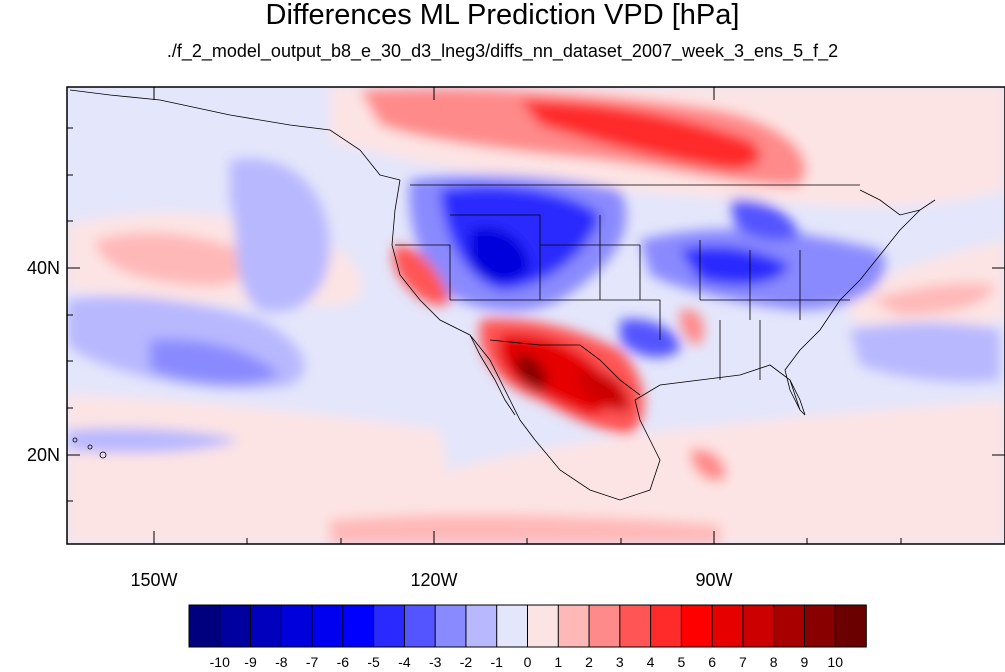 The image size is (1005, 672). I want to click on blue-nevada-core, so click(500, 255).